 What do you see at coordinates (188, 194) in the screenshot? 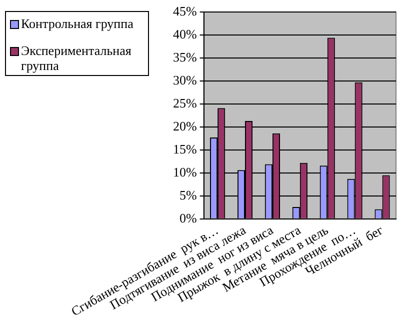
I see `y-tick-label: 5%` at bounding box center [188, 194].